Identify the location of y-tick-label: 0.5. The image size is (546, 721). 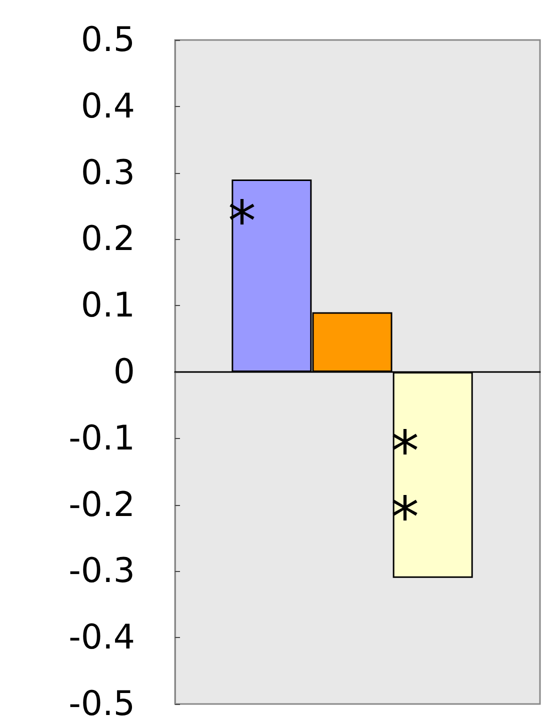
(107, 40).